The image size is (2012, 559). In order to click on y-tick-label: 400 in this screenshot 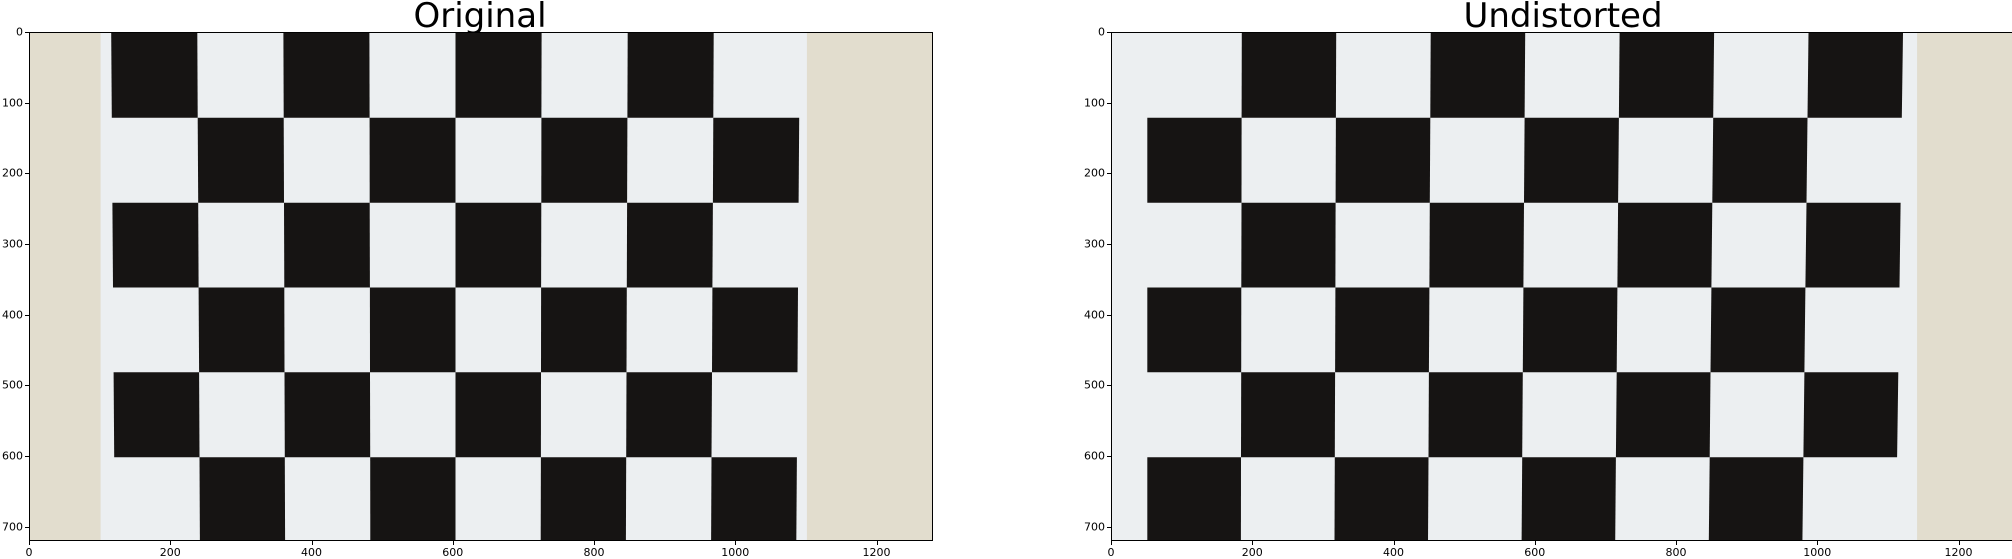, I will do `click(1094, 315)`.